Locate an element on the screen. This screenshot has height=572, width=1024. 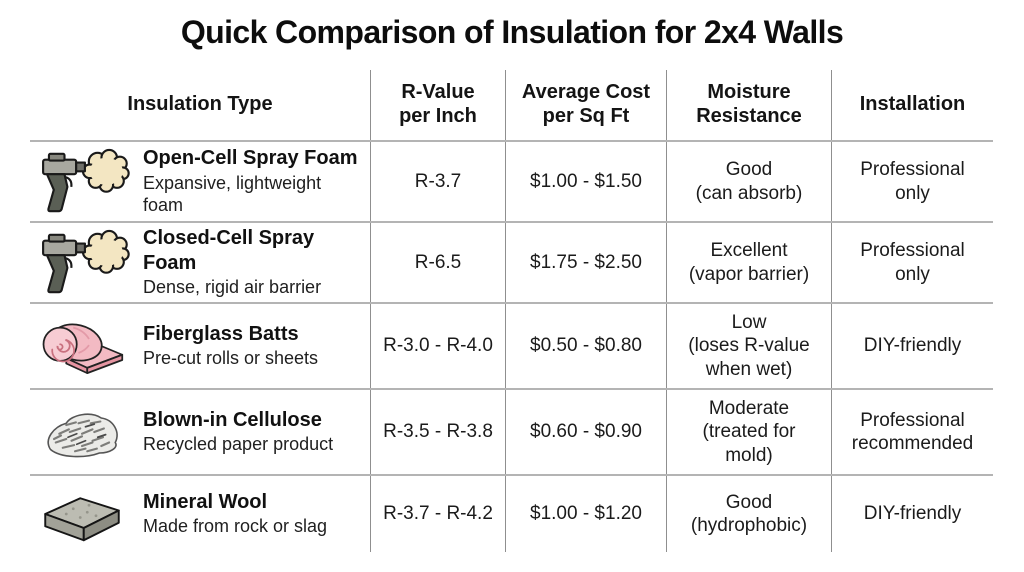
installation-cell: Professional recommended is located at coordinates (912, 432).